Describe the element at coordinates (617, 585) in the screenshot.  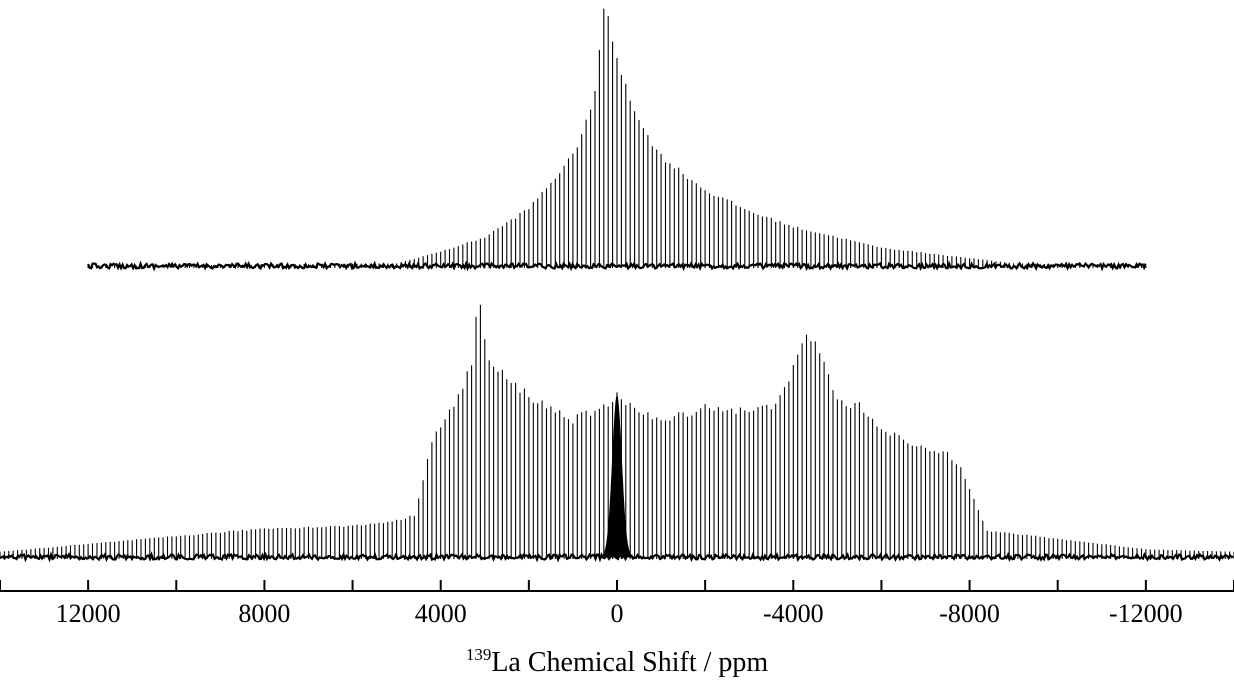
I see `x-axis-ticks` at that location.